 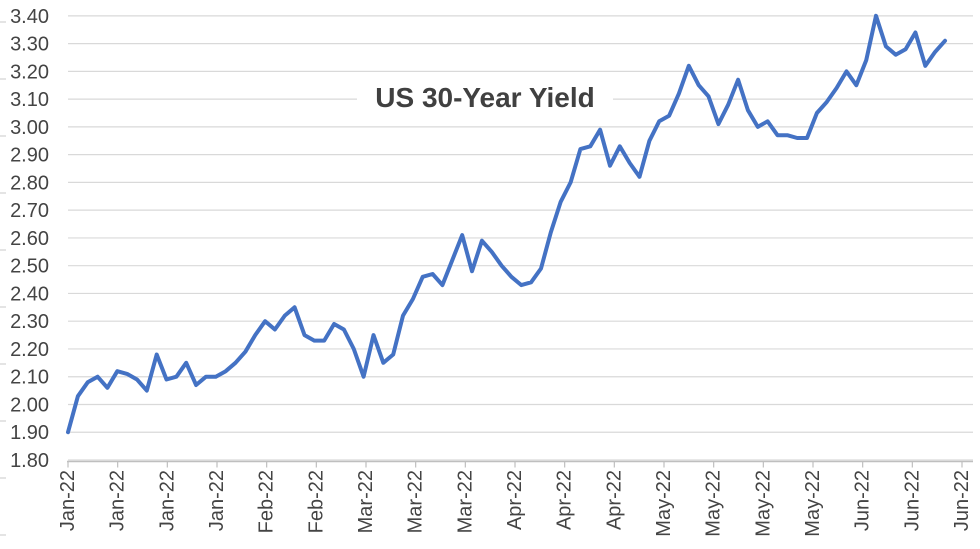 What do you see at coordinates (29, 378) in the screenshot?
I see `y-tick-label: 2.10` at bounding box center [29, 378].